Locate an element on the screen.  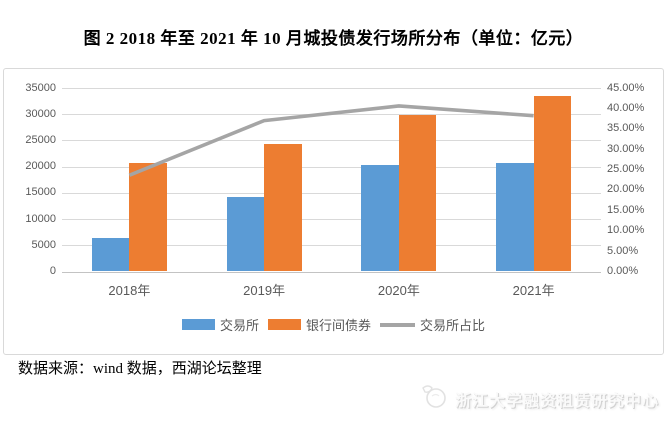
legend-swatch-exchange-ratio is located at coordinates (397, 324).